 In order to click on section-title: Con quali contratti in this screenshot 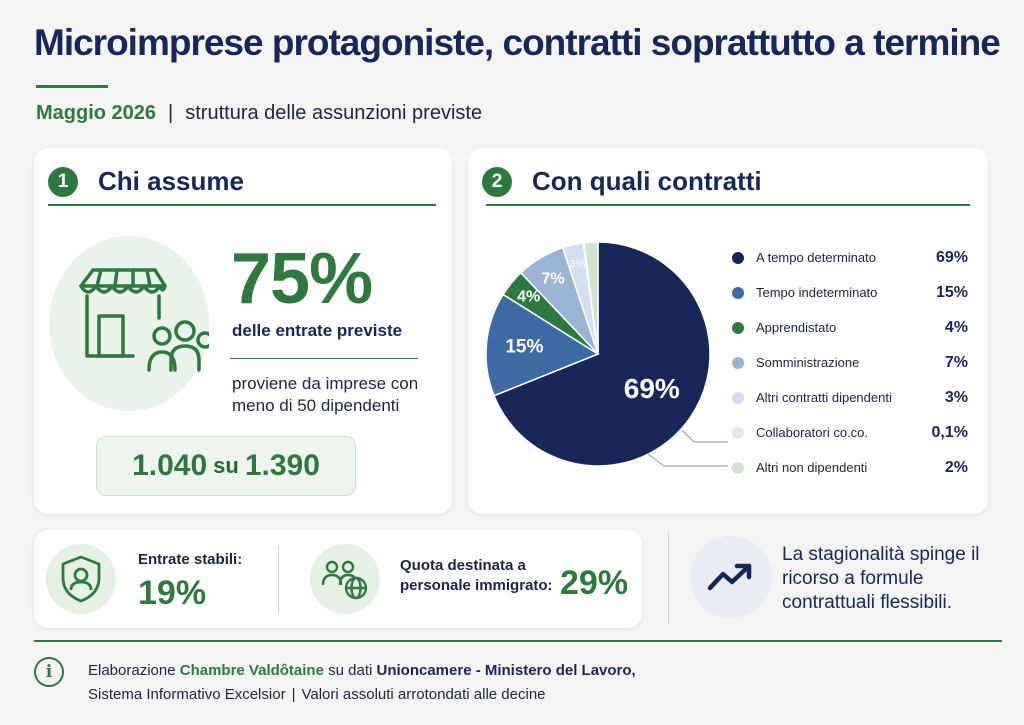, I will do `click(647, 181)`.